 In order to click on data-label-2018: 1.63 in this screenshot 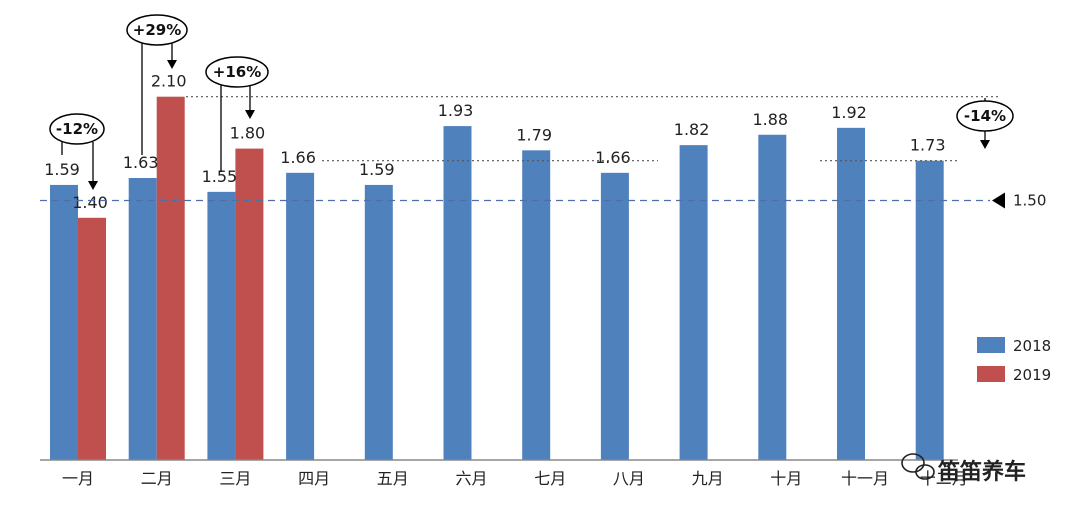, I will do `click(141, 162)`.